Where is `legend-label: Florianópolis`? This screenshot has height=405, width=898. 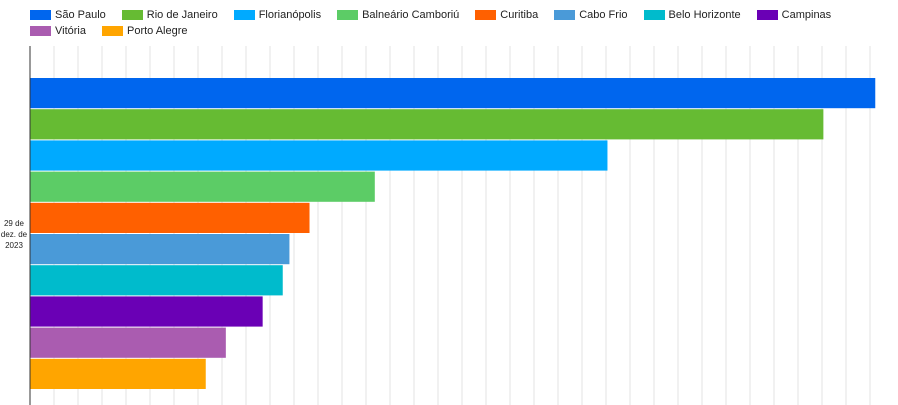 legend-label: Florianópolis is located at coordinates (290, 15).